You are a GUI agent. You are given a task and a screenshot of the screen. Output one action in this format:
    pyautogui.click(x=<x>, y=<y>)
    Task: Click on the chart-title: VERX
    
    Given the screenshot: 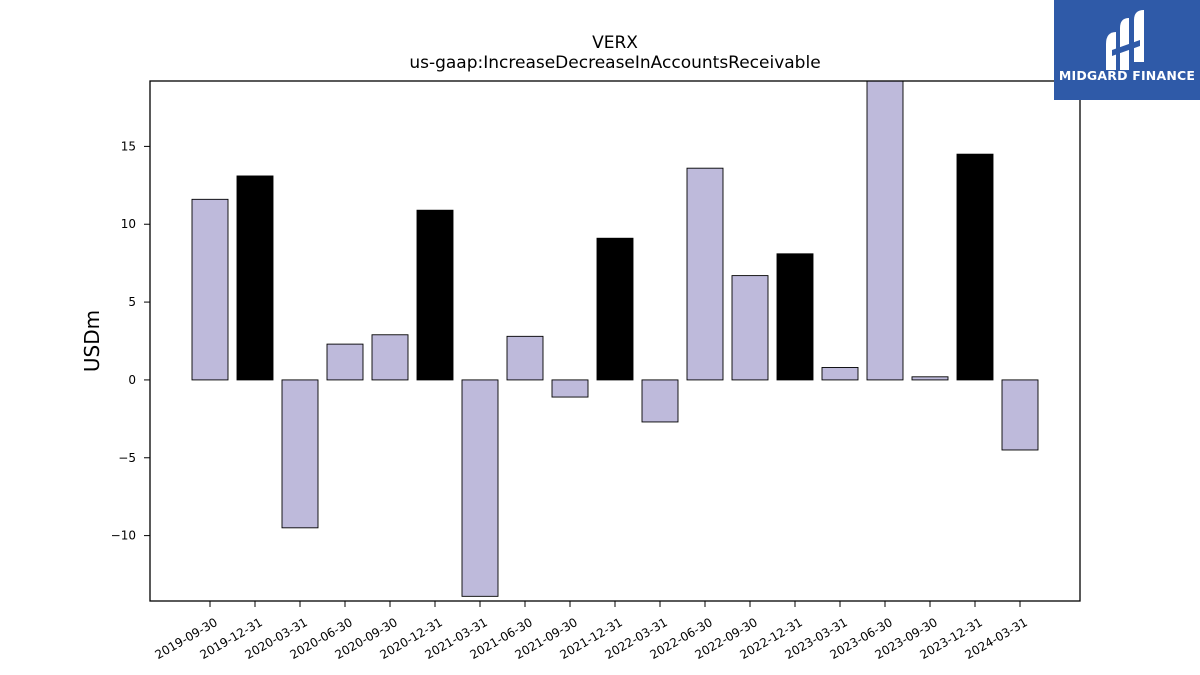 What is the action you would take?
    pyautogui.click(x=615, y=43)
    